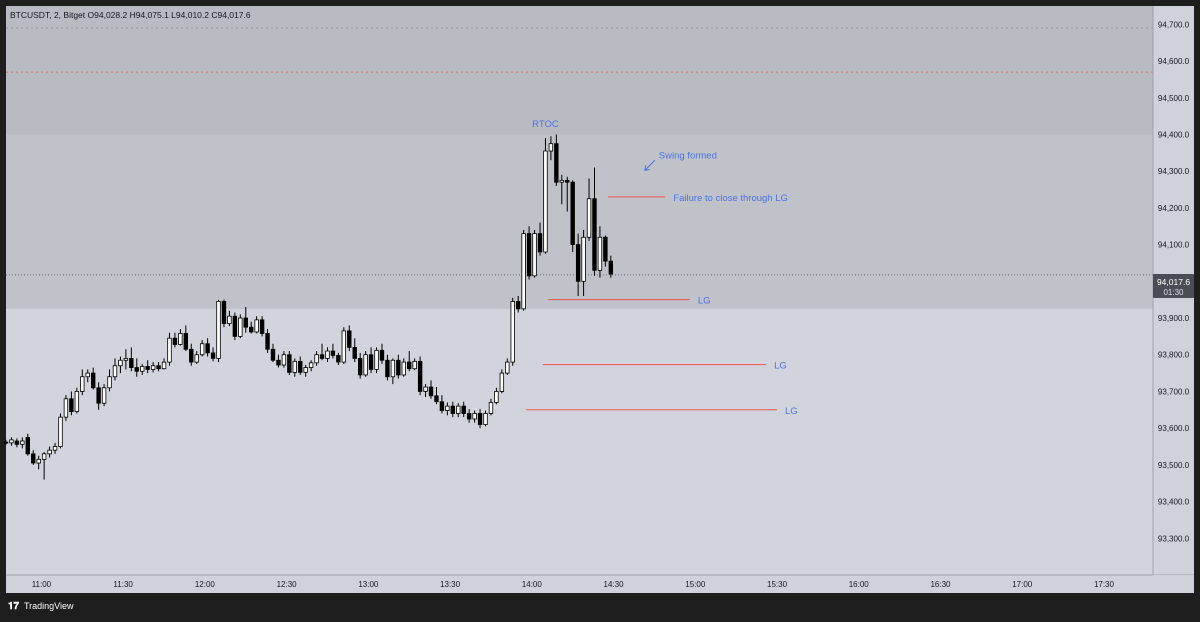  What do you see at coordinates (1174, 465) in the screenshot?
I see `price-tick-label: 93,500.0` at bounding box center [1174, 465].